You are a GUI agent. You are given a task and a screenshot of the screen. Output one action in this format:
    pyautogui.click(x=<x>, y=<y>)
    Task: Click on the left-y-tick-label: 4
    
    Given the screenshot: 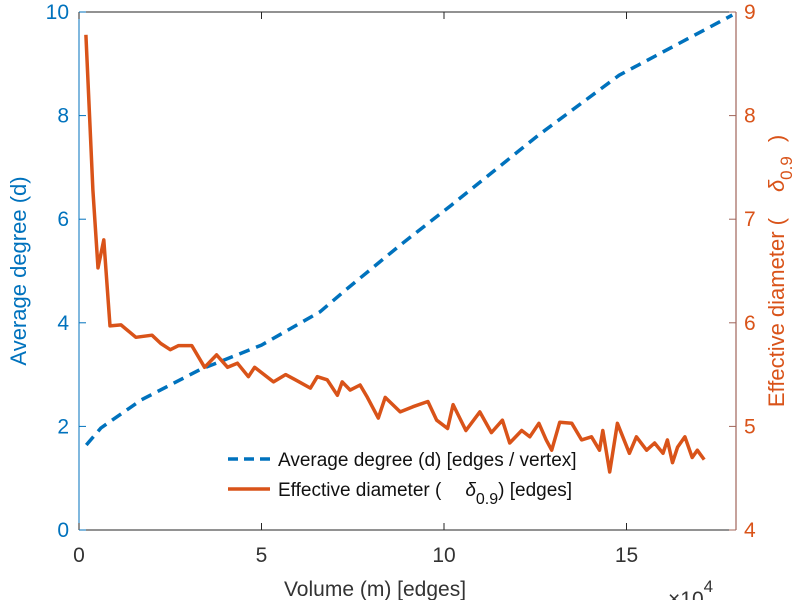 What is the action you would take?
    pyautogui.click(x=63, y=323)
    